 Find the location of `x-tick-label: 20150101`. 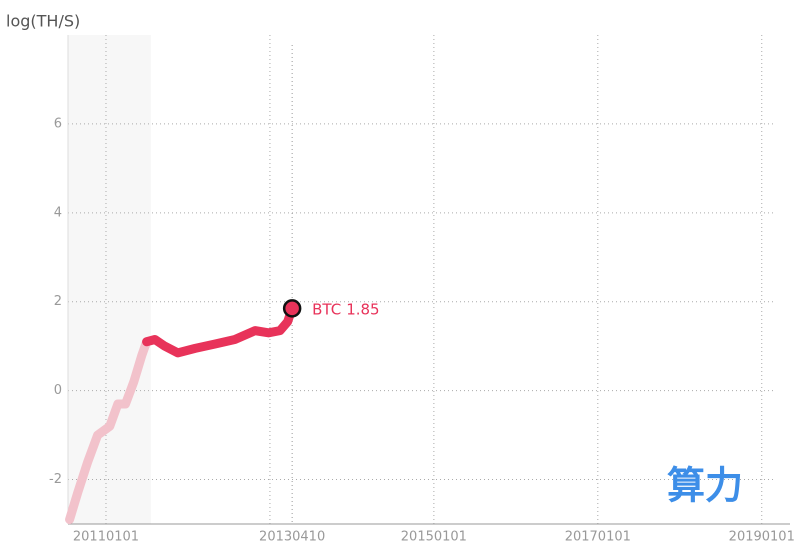

x-tick-label: 20150101 is located at coordinates (434, 537).